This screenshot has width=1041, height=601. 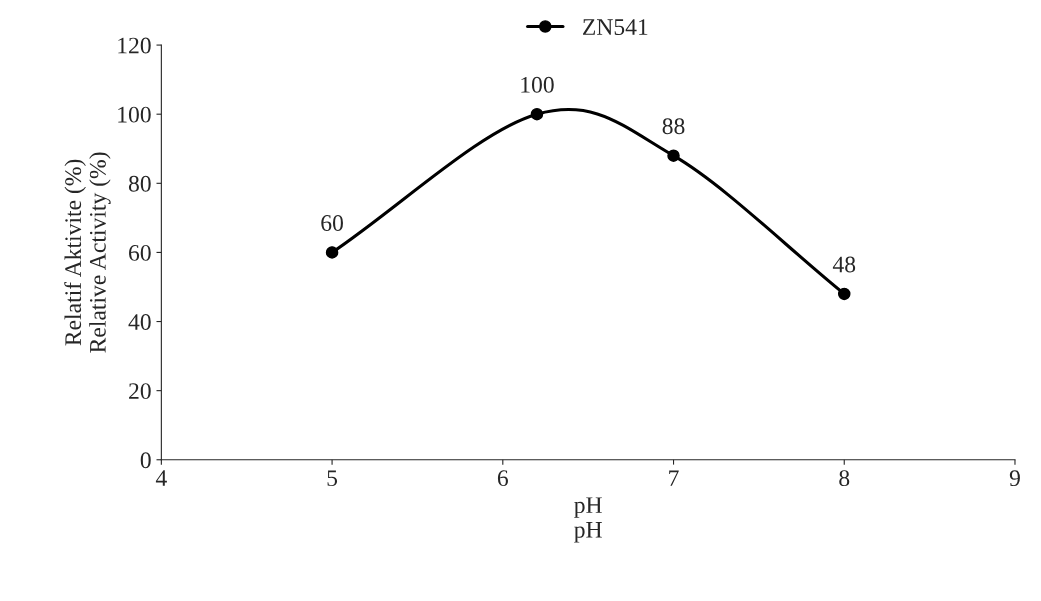 What do you see at coordinates (161, 478) in the screenshot?
I see `x-tick-label: 4` at bounding box center [161, 478].